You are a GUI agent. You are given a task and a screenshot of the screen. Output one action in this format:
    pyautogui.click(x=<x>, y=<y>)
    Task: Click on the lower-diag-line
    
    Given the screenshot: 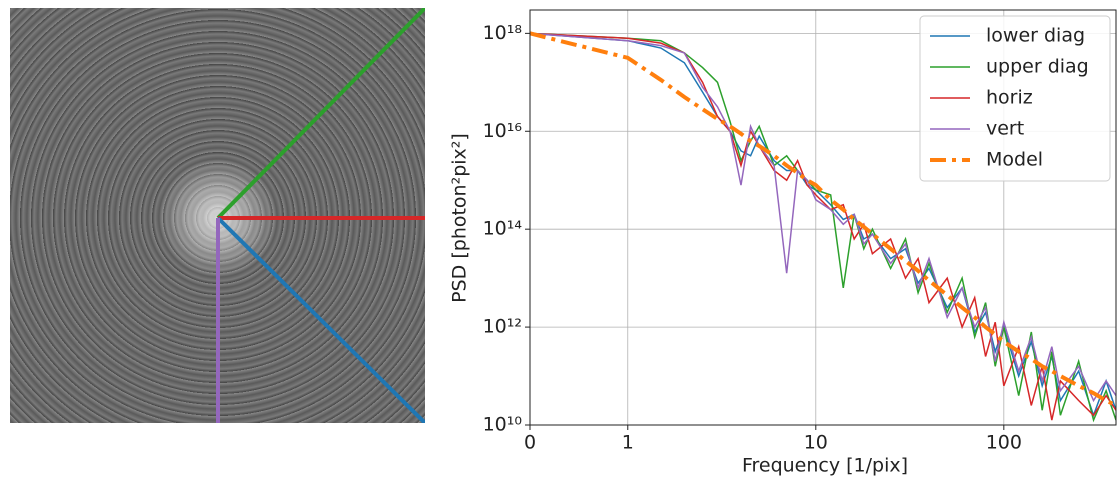 What is the action you would take?
    pyautogui.click(x=320, y=319)
    